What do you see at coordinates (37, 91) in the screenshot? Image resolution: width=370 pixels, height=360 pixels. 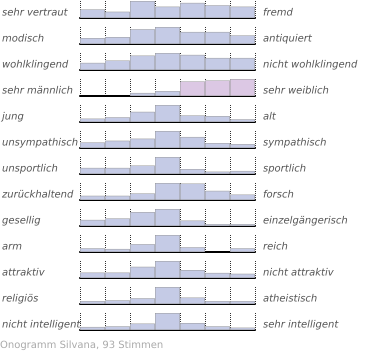 I see `y-axis-title: sehr männlich` at bounding box center [37, 91].